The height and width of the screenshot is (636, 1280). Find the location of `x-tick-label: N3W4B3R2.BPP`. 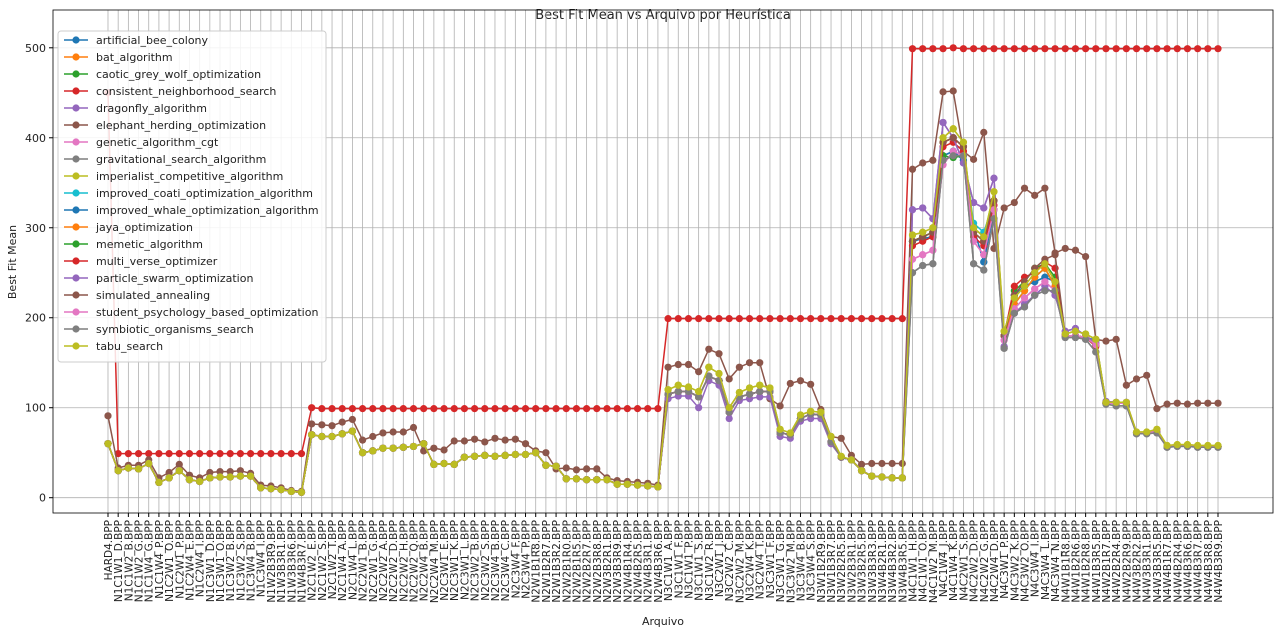

x-tick-label: N3W4B3R2.BPP is located at coordinates (893, 561).